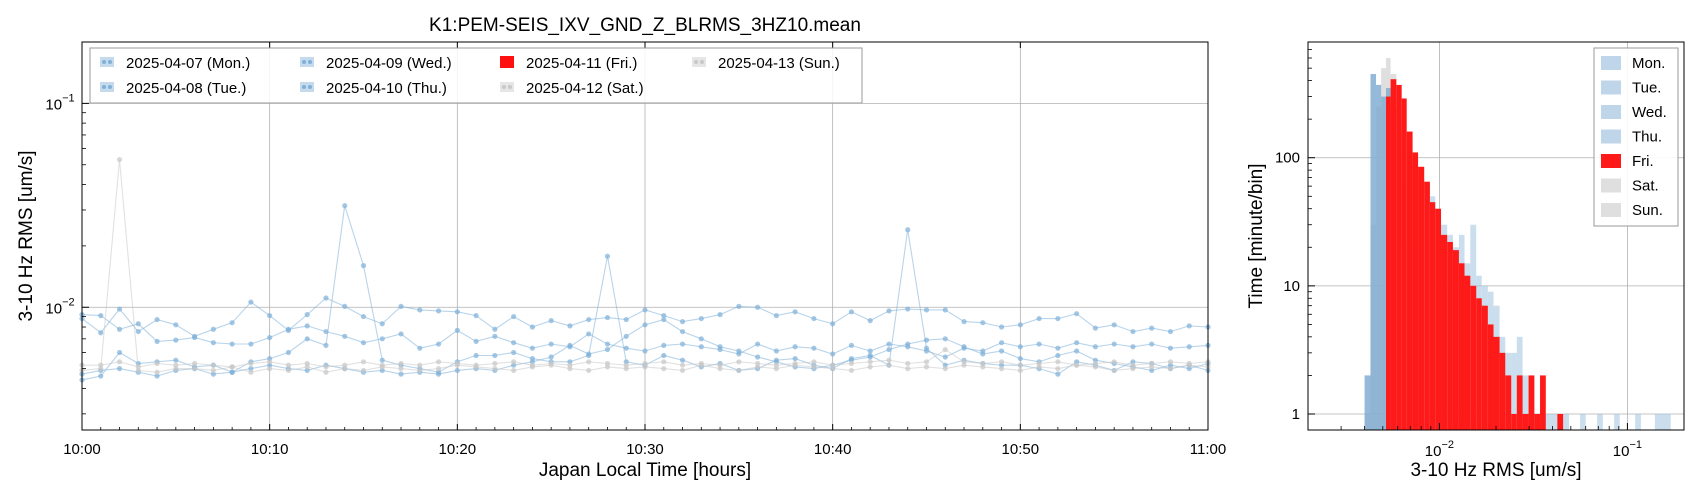 Image resolution: width=1700 pixels, height=500 pixels. I want to click on timeseries-xtick-label: 10:10, so click(270, 449).